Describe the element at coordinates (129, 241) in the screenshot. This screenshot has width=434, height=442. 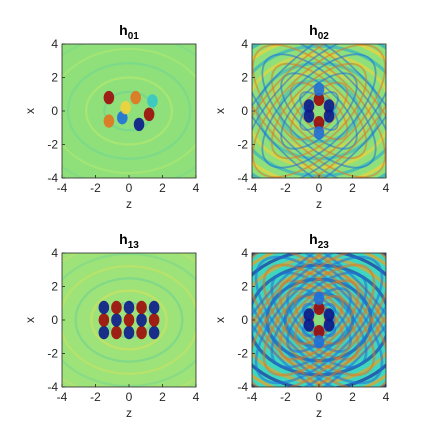
I see `panel-title: h13` at that location.